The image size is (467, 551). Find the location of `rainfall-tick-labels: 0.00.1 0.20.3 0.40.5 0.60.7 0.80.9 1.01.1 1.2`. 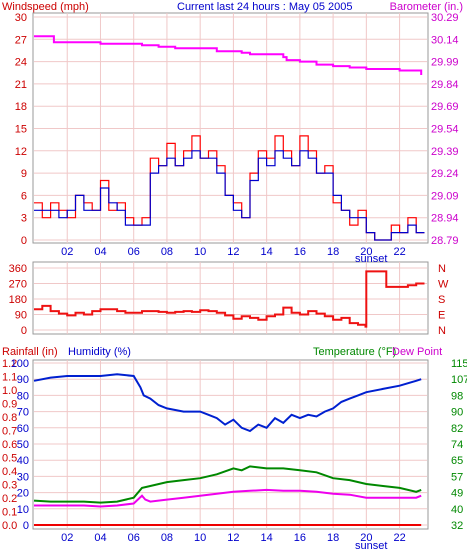

rainfall-tick-labels: 0.00.1 0.20.3 0.40.5 0.60.7 0.80.9 1.01.1 1.2 is located at coordinates (9, 445).